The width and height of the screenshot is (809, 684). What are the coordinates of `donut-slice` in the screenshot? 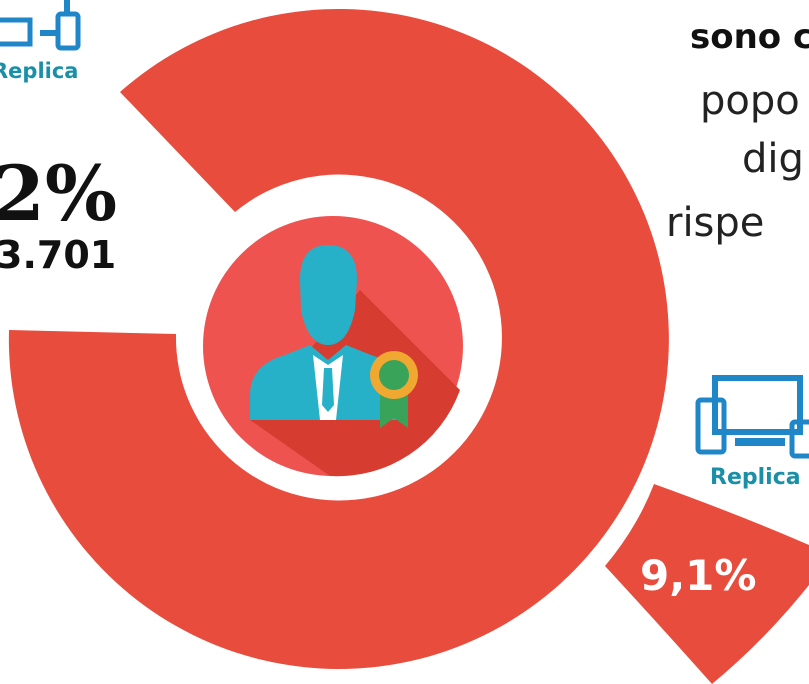 It's located at (707, 584).